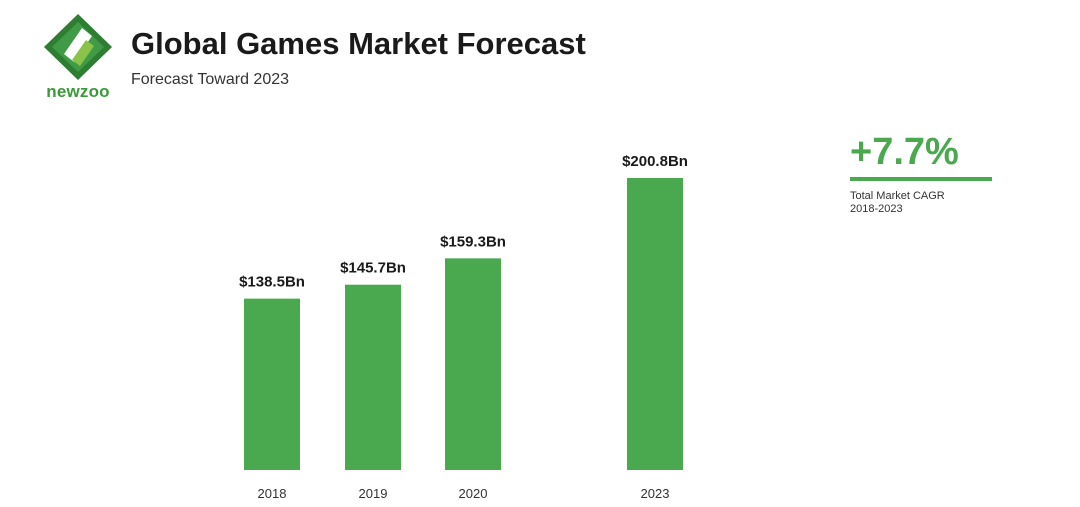  What do you see at coordinates (373, 268) in the screenshot?
I see `data-label-2019: $145.7Bn` at bounding box center [373, 268].